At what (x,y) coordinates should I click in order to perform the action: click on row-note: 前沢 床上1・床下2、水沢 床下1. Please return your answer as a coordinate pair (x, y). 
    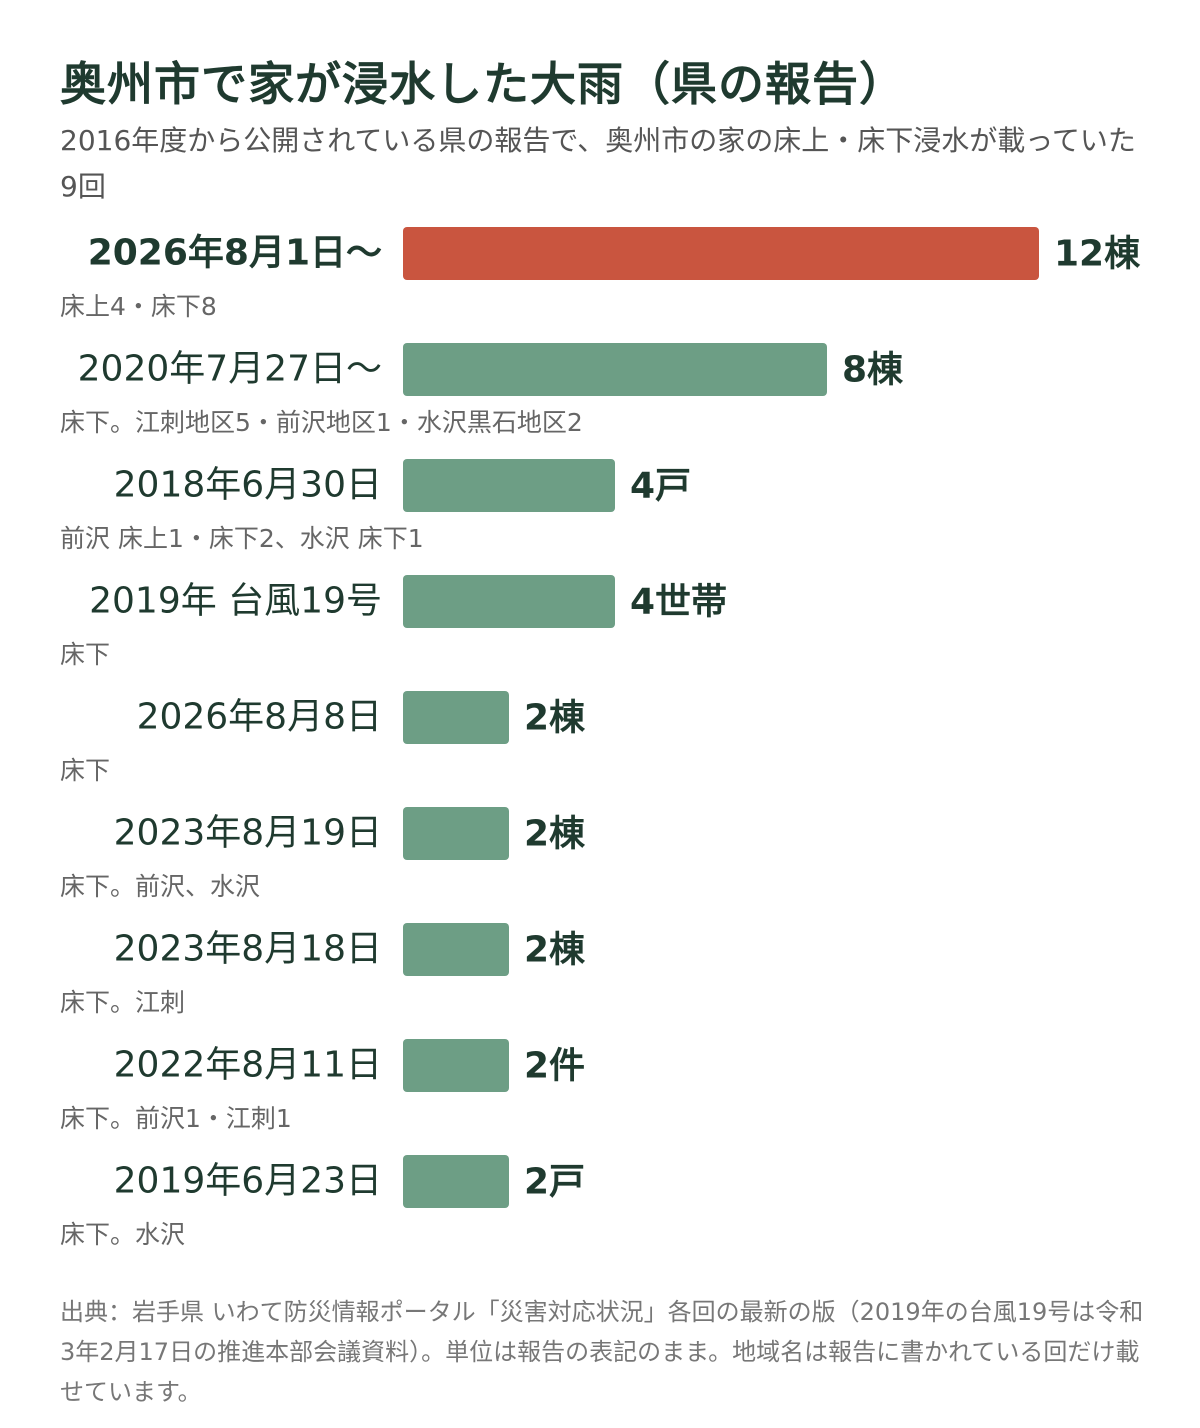
    Looking at the image, I should click on (242, 538).